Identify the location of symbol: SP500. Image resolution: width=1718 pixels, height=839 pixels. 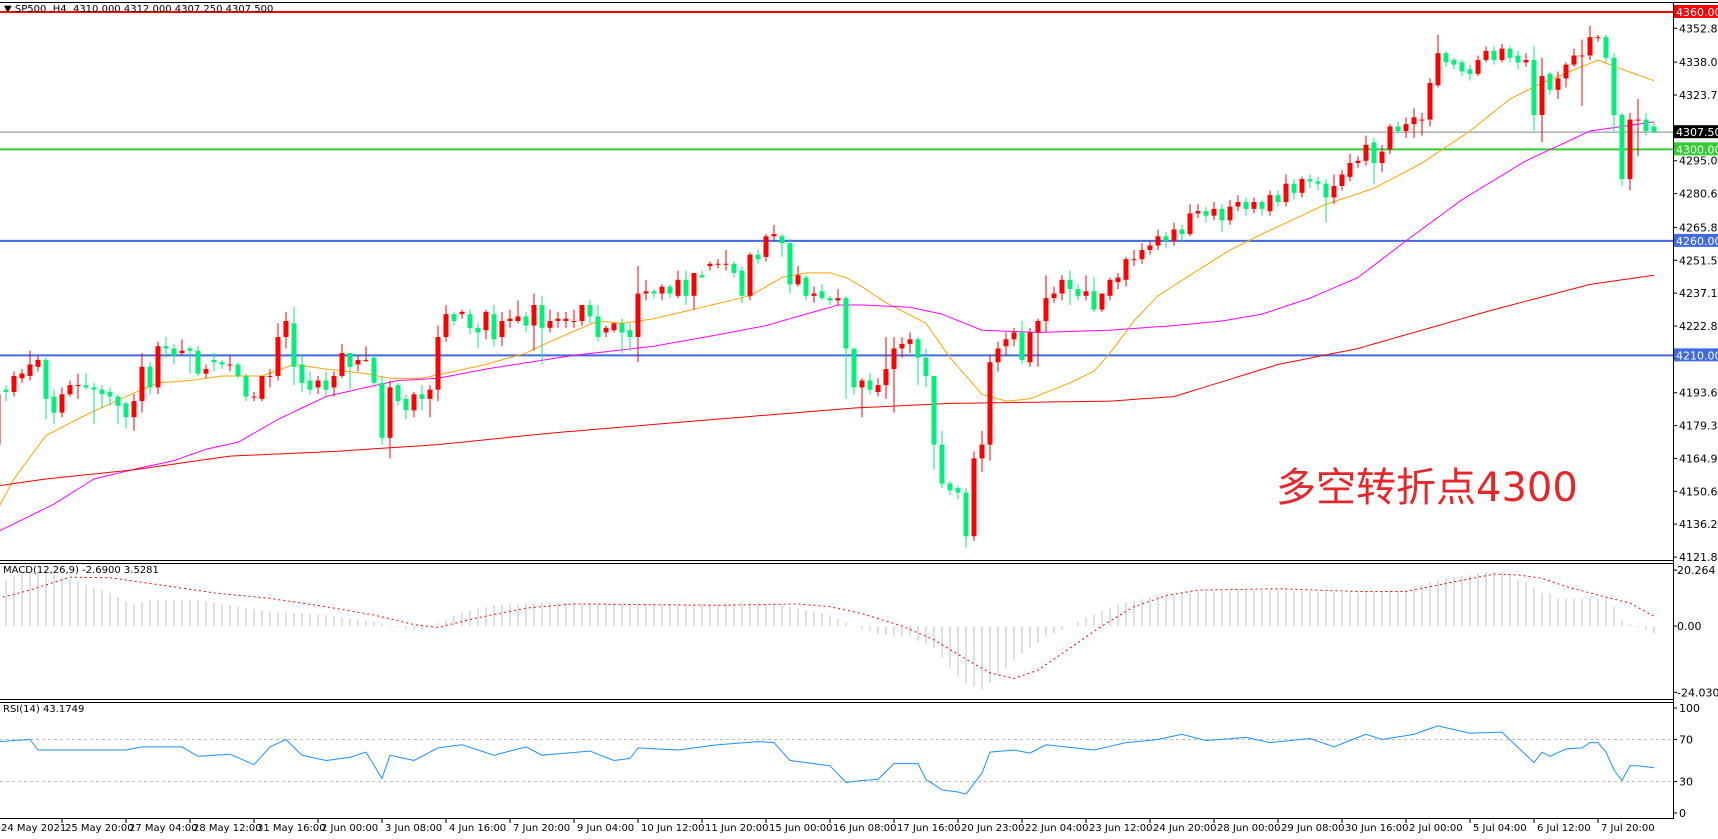
(30, 9).